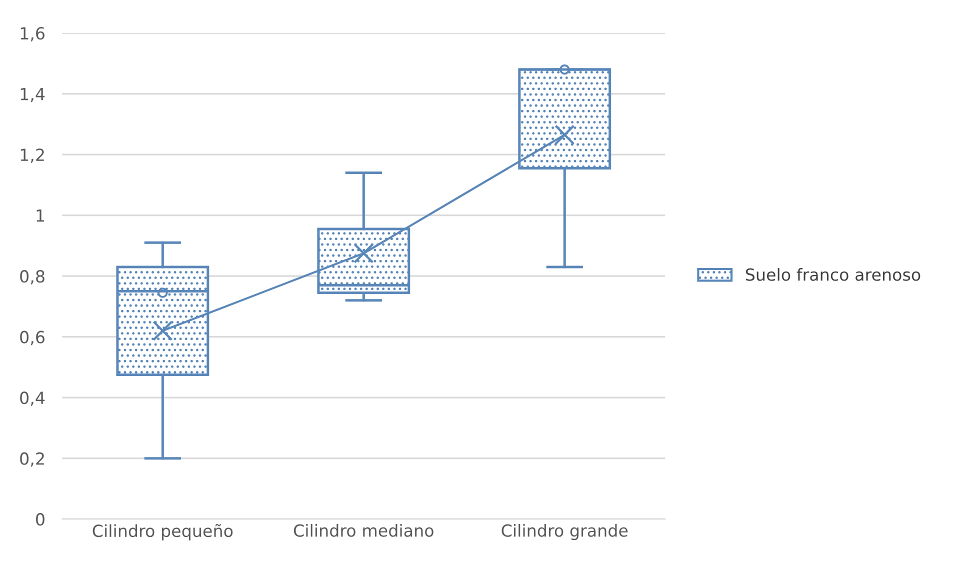 The height and width of the screenshot is (580, 957). What do you see at coordinates (40, 519) in the screenshot?
I see `y-tick-label: 0` at bounding box center [40, 519].